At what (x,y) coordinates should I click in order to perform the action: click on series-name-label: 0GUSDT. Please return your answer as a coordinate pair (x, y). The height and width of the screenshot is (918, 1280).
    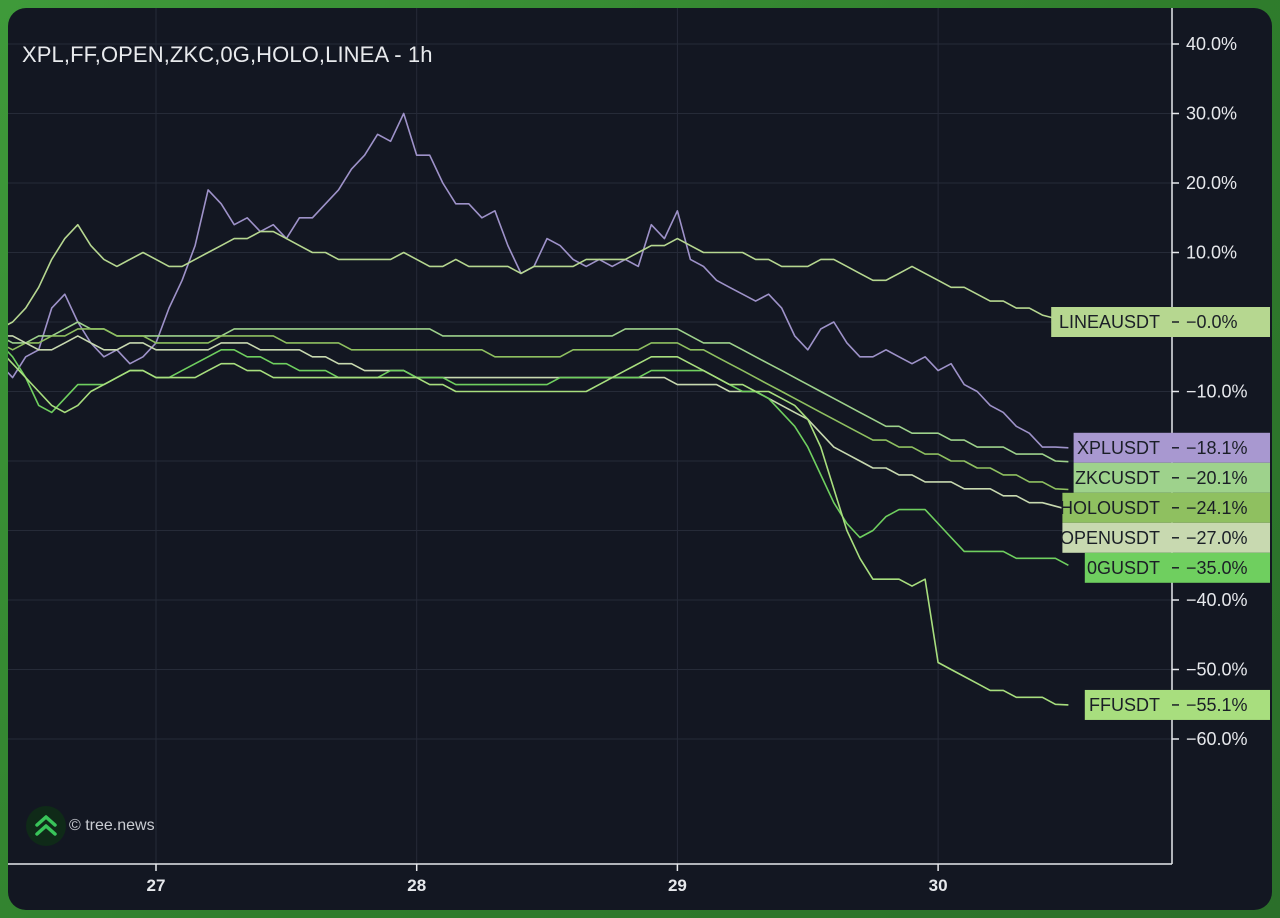
    Looking at the image, I should click on (1123, 568).